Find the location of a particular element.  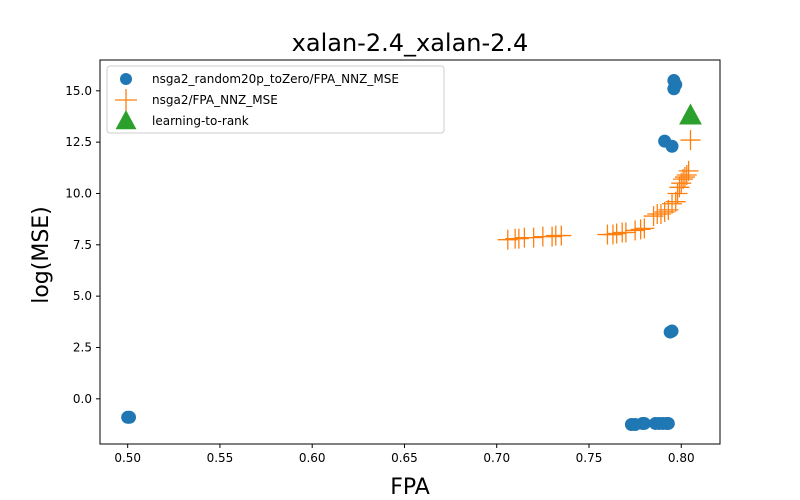

y-axis-title: log(MSE) is located at coordinates (41, 255).